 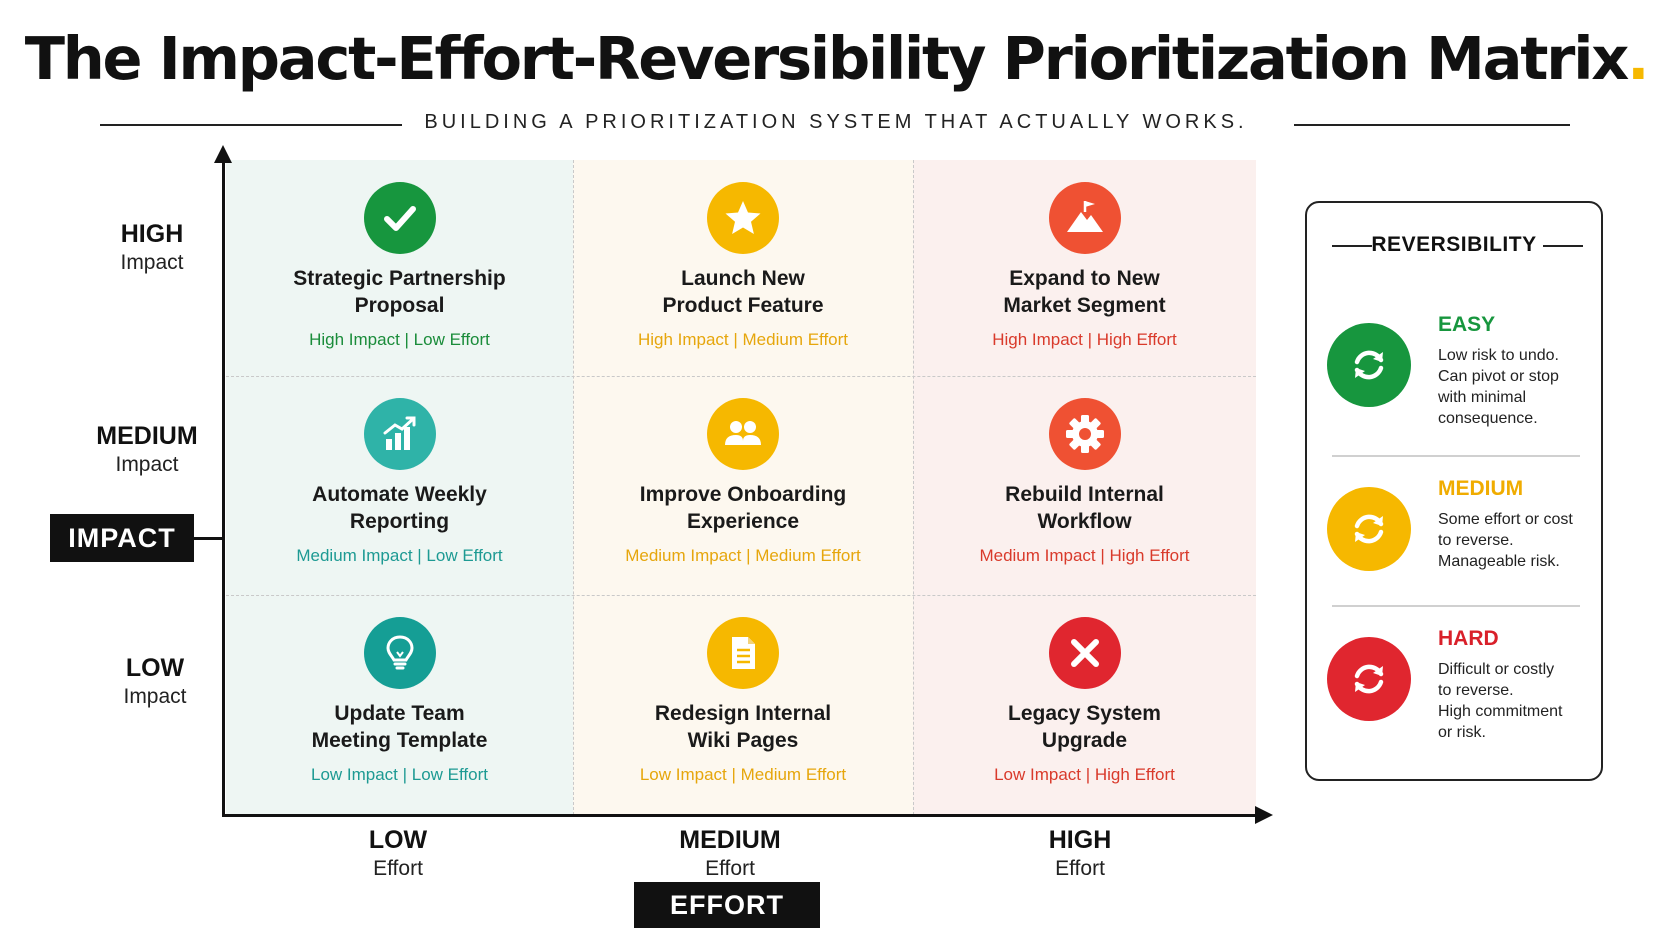 I want to click on effort-axis-line, so click(x=742, y=815).